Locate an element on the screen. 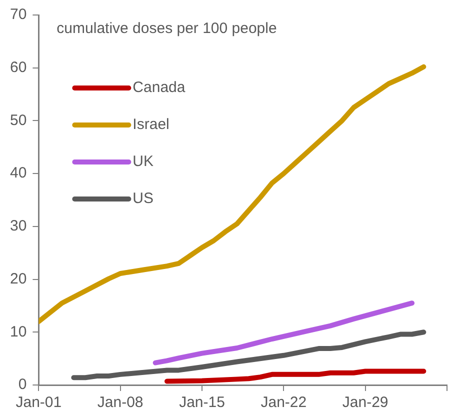 The width and height of the screenshot is (455, 419). x-tick-label: Jan-08 is located at coordinates (120, 403).